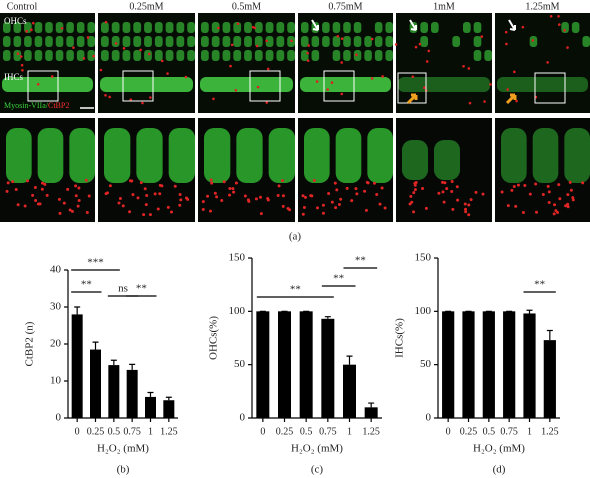 Image resolution: width=590 pixels, height=478 pixels. I want to click on ihc-row, so click(146, 84).